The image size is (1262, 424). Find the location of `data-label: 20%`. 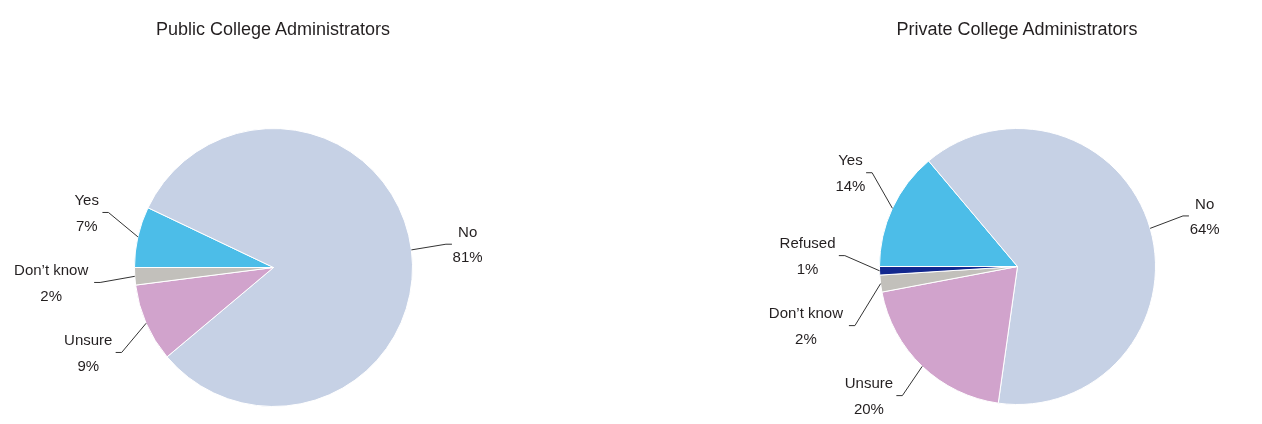

data-label: 20% is located at coordinates (868, 408).